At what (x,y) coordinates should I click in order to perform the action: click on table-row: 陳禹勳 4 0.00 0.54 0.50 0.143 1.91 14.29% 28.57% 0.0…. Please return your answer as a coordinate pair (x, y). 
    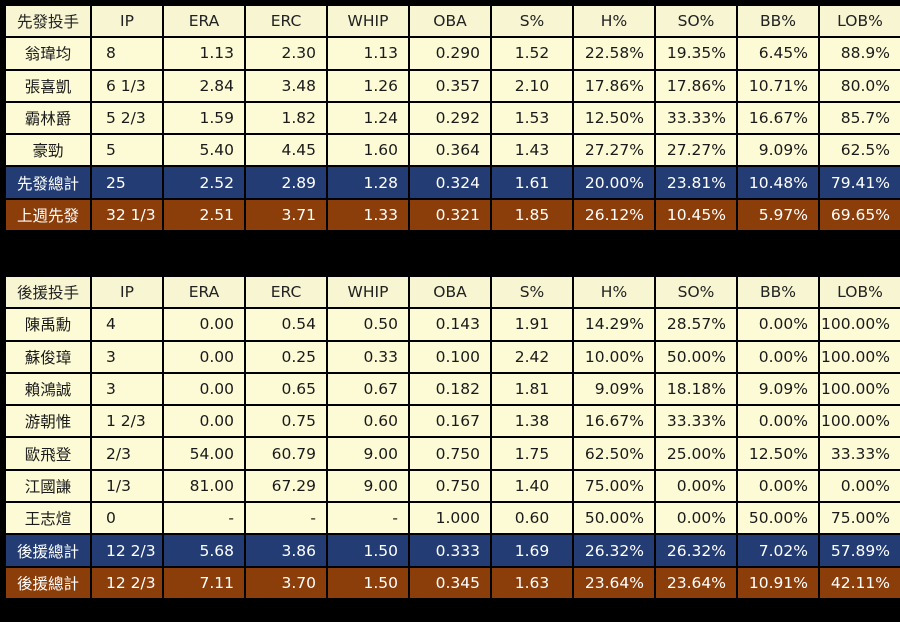
    Looking at the image, I should click on (453, 324).